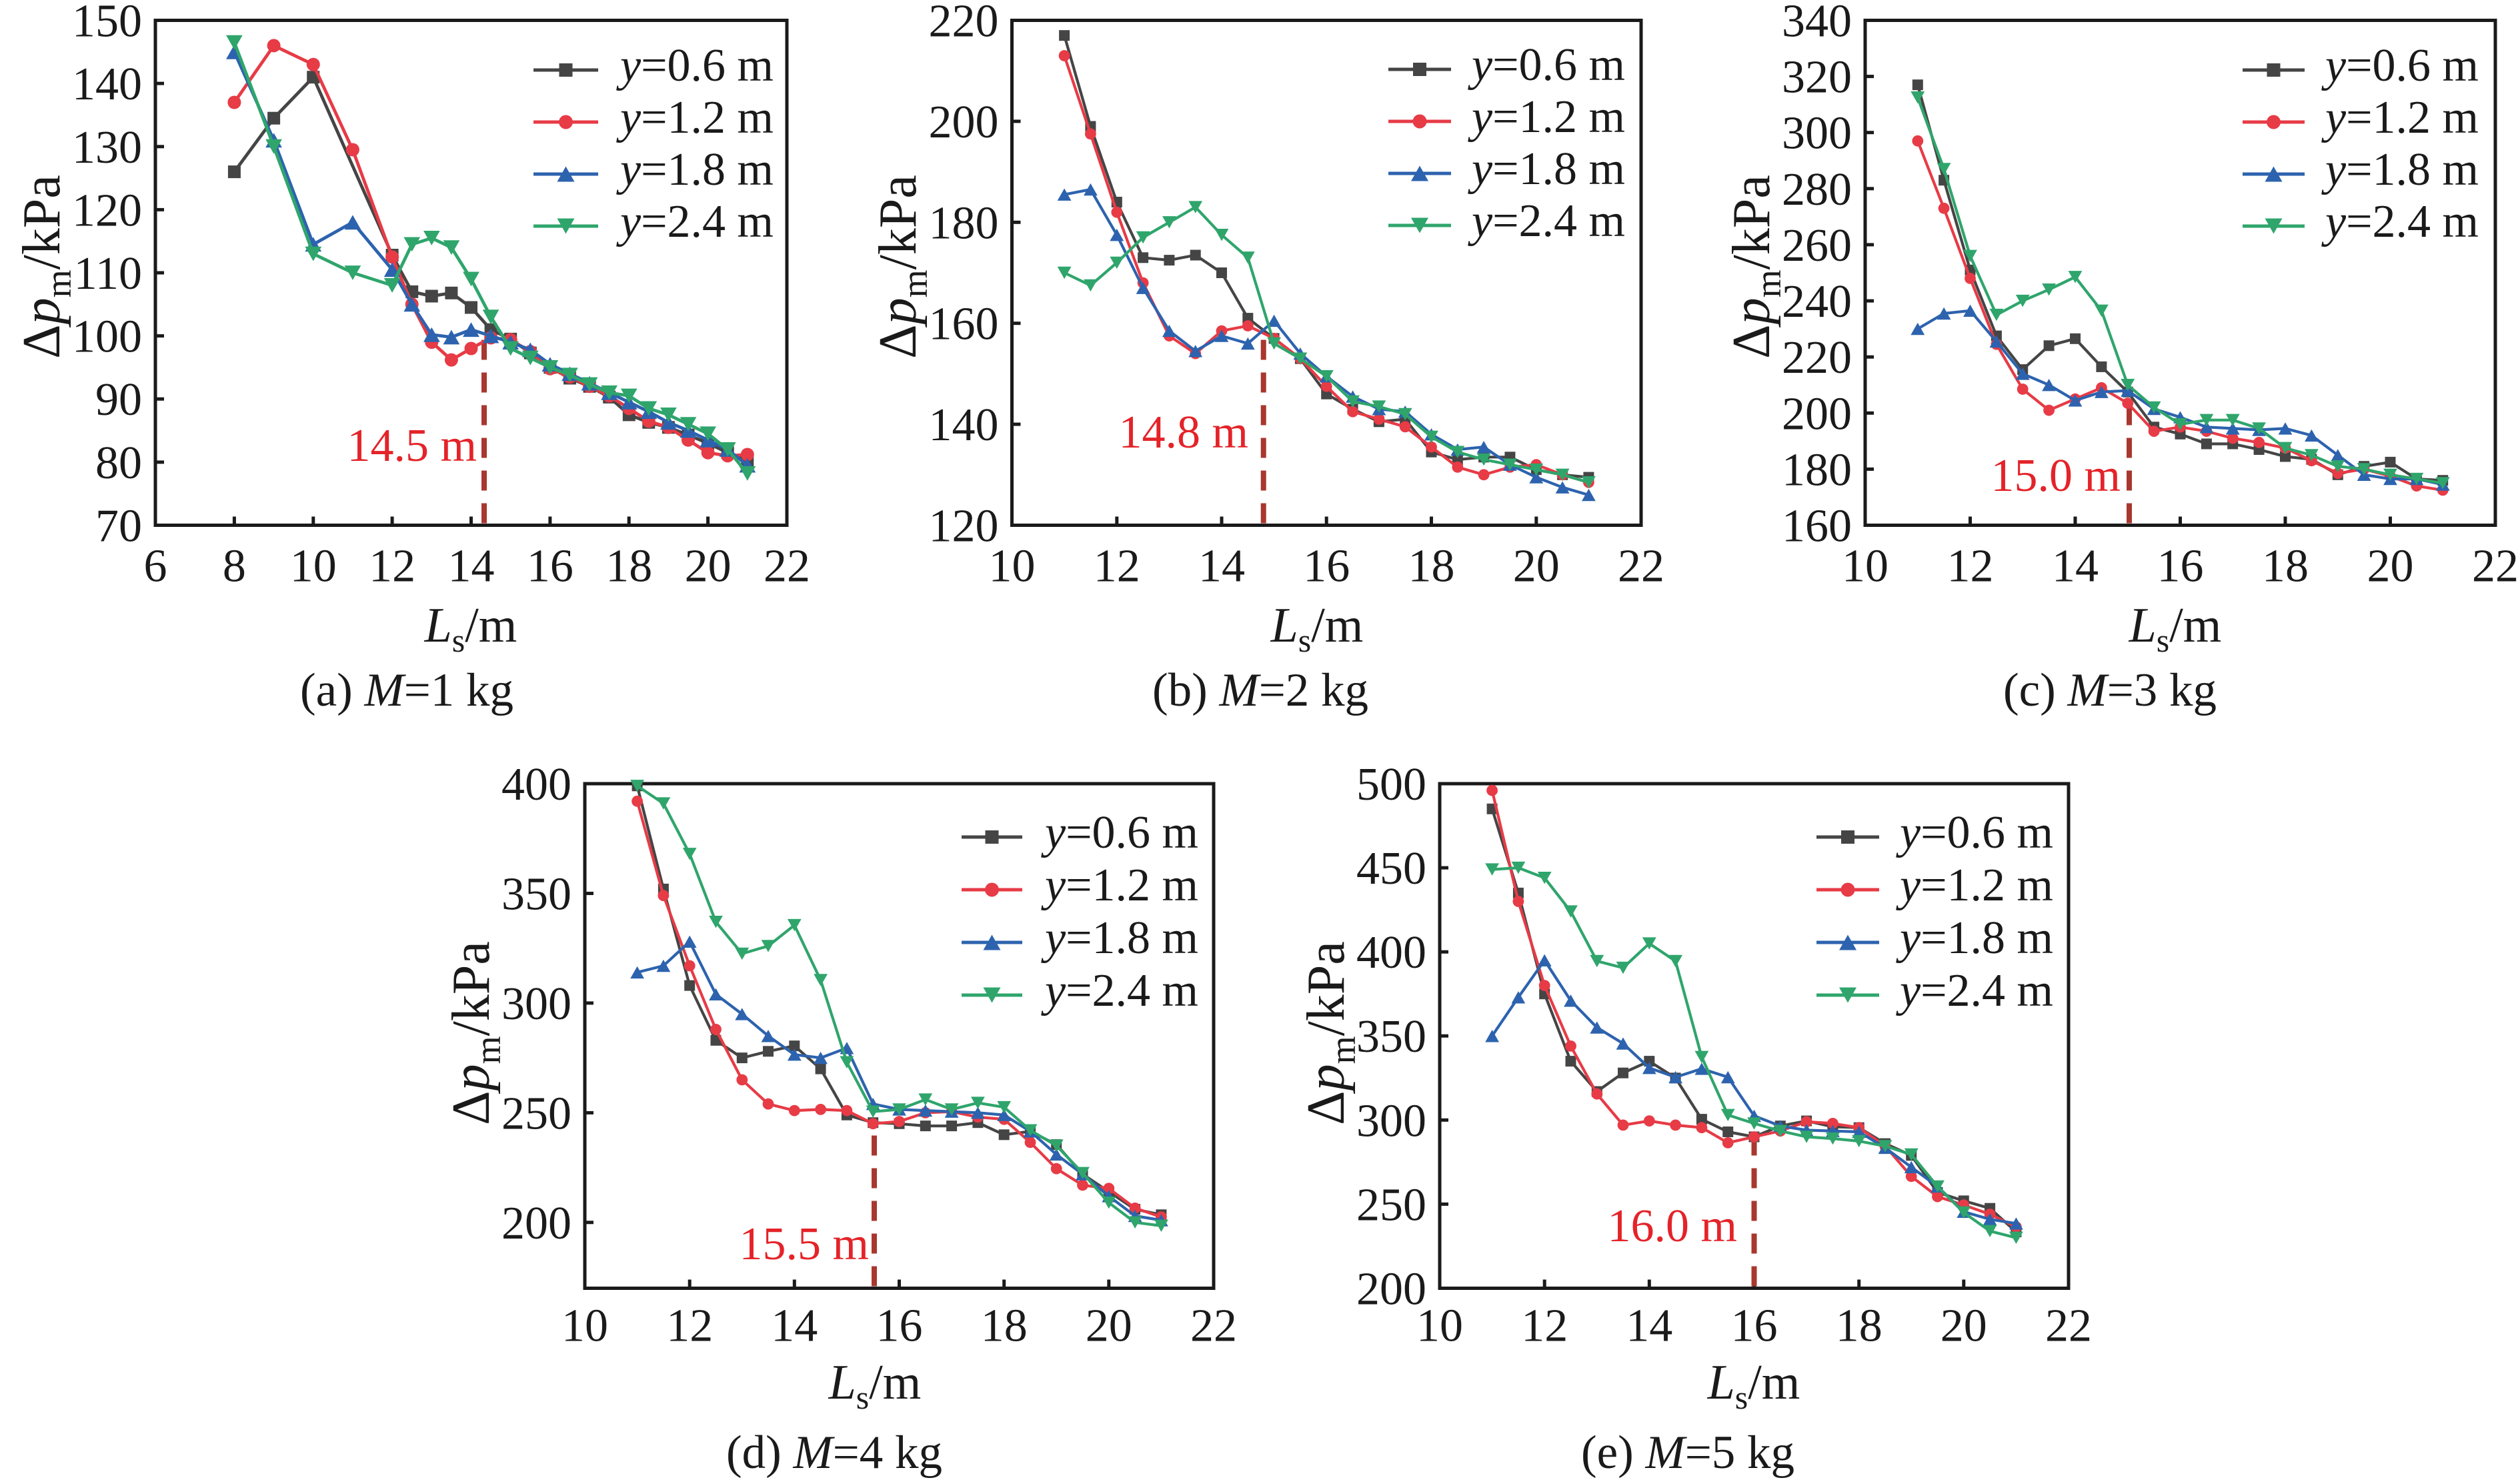 This screenshot has height=1482, width=2520. What do you see at coordinates (118, 400) in the screenshot?
I see `svg-text: 90` at bounding box center [118, 400].